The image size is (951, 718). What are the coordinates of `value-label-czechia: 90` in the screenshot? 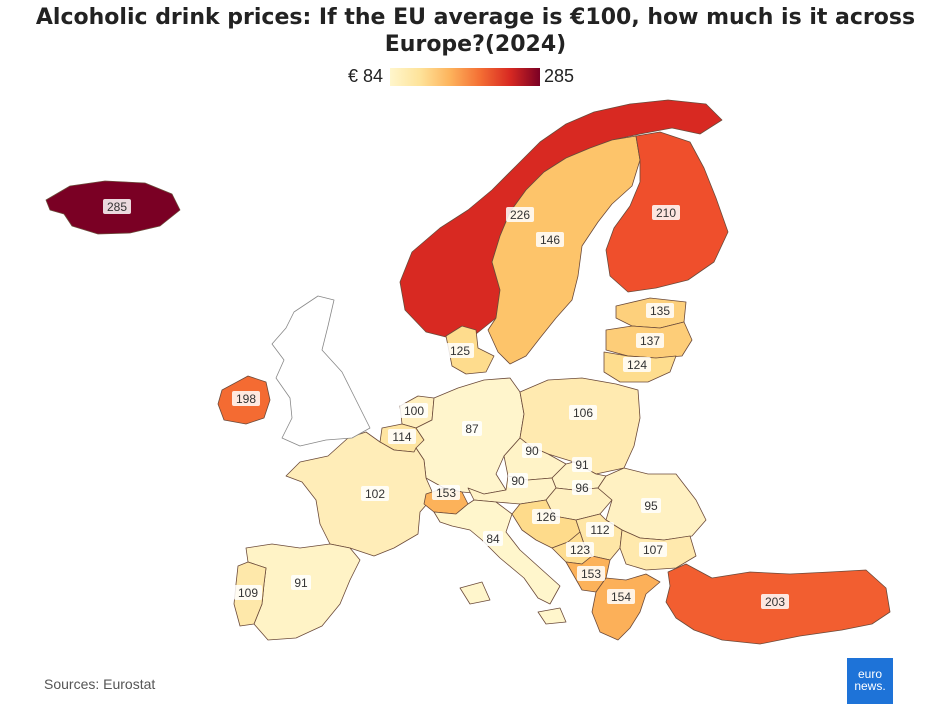 It's located at (532, 450).